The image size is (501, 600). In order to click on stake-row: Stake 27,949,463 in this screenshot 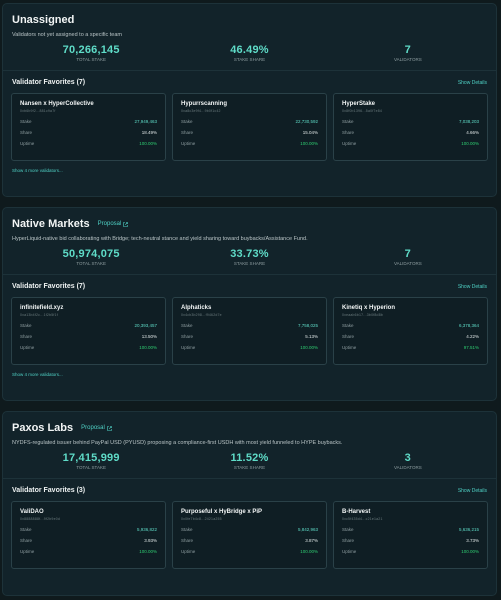, I will do `click(88, 121)`.